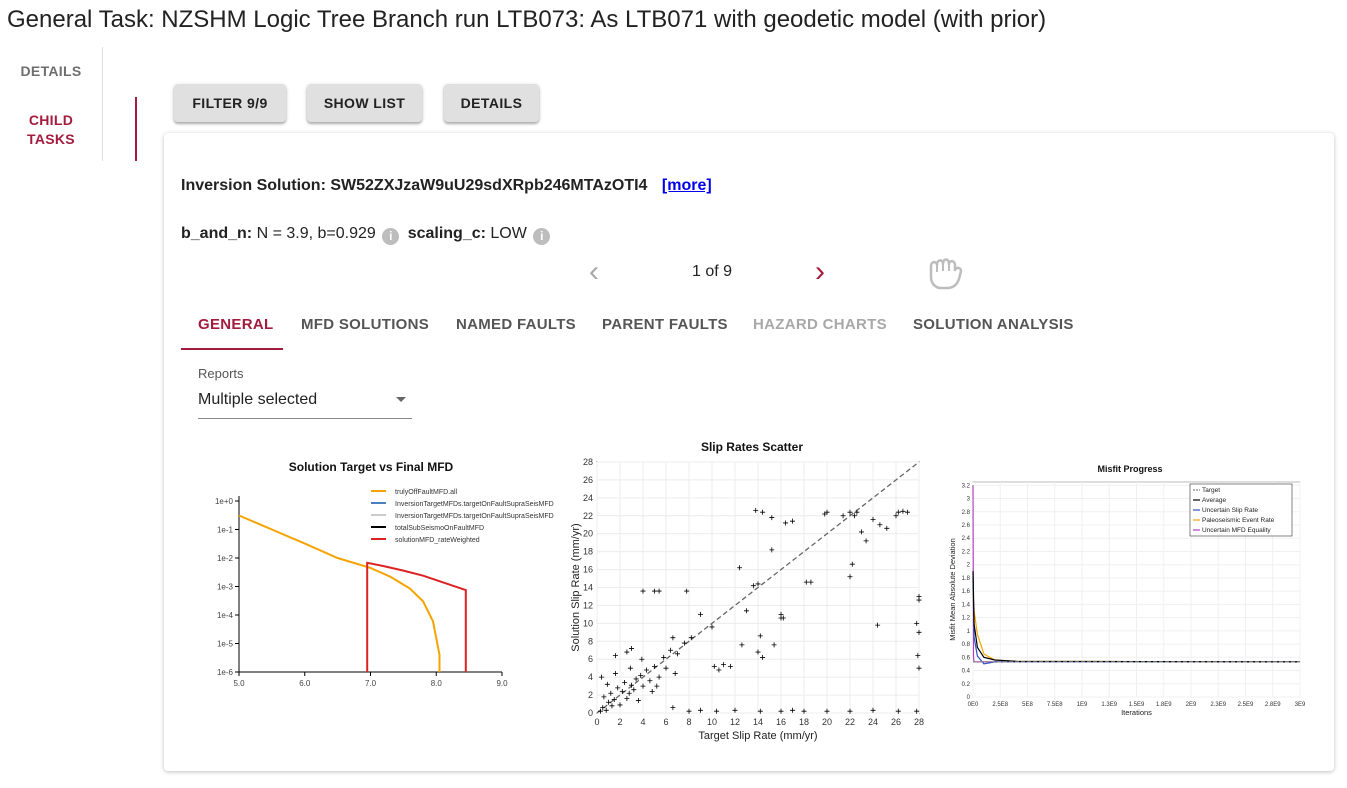  What do you see at coordinates (489, 185) in the screenshot?
I see `inversion-id: SW52ZXJzaW9uU29sdXRpb246MTAzOTI4` at bounding box center [489, 185].